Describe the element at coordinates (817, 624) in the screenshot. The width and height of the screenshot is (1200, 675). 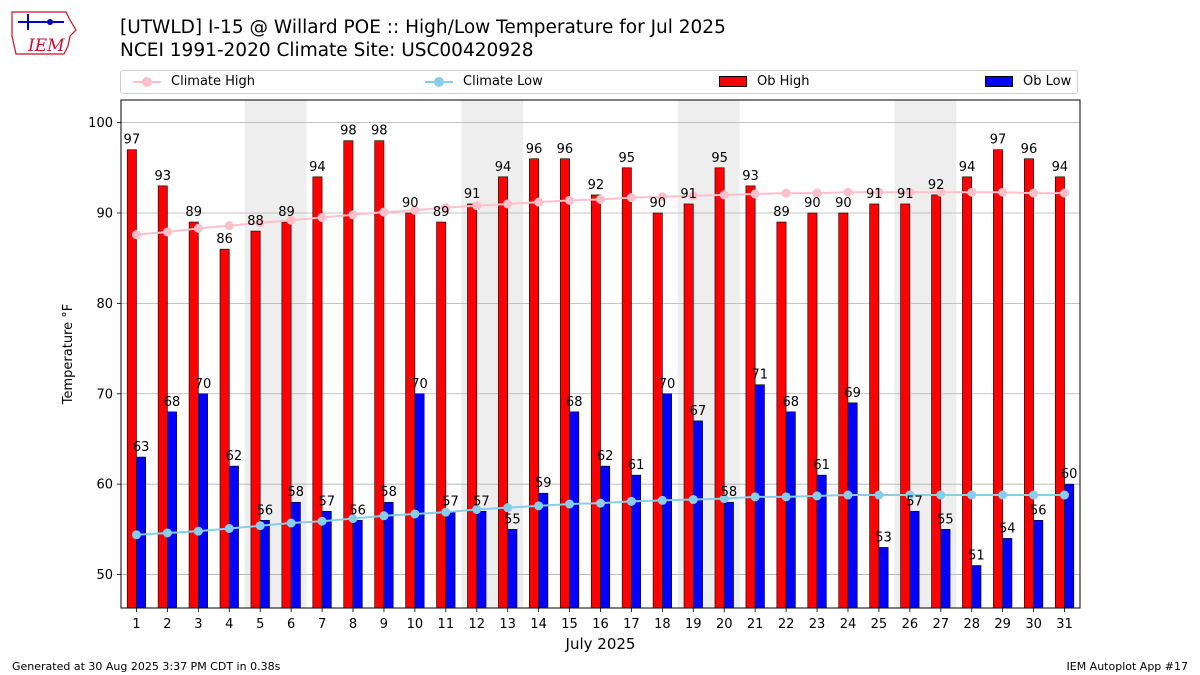
I see `x-tick-label: 23` at that location.